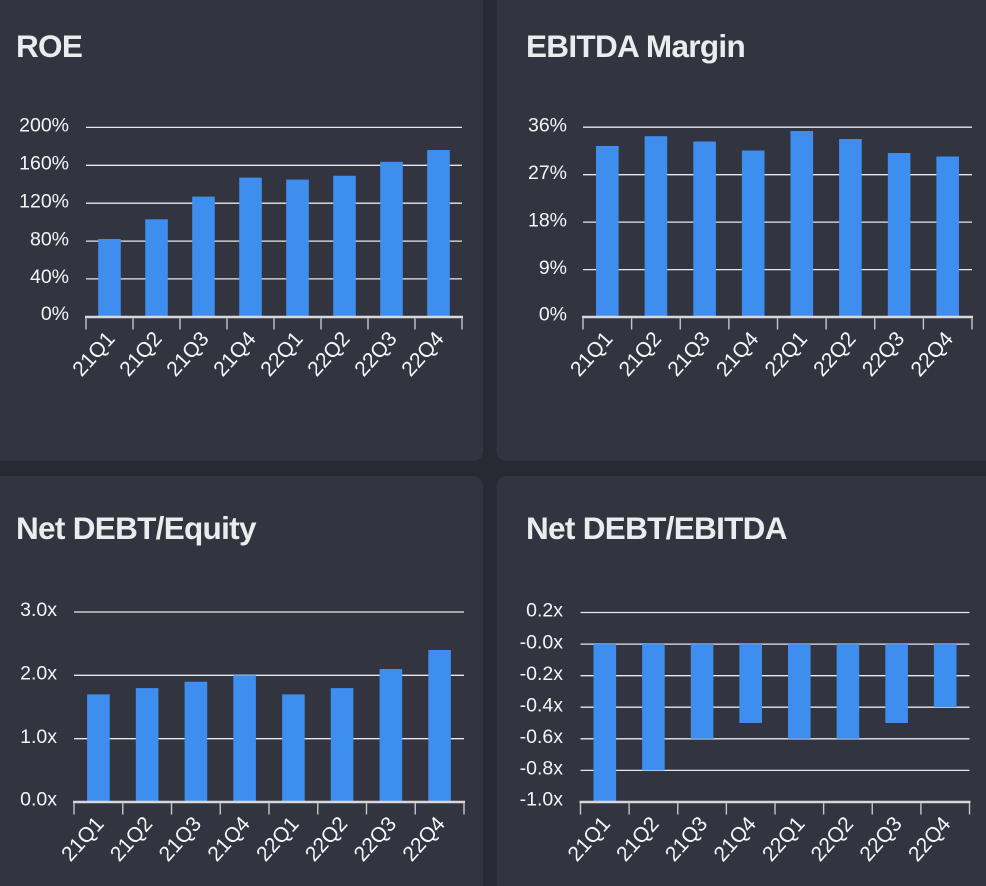 The height and width of the screenshot is (886, 986). What do you see at coordinates (553, 268) in the screenshot?
I see `svg-text: 9%` at bounding box center [553, 268].